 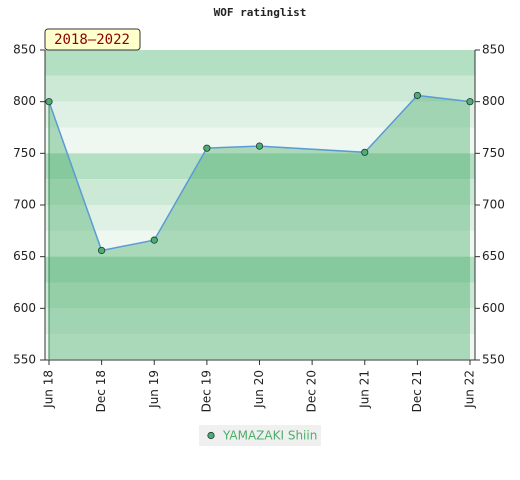 What do you see at coordinates (493, 256) in the screenshot?
I see `y2-tick-label: 650` at bounding box center [493, 256].